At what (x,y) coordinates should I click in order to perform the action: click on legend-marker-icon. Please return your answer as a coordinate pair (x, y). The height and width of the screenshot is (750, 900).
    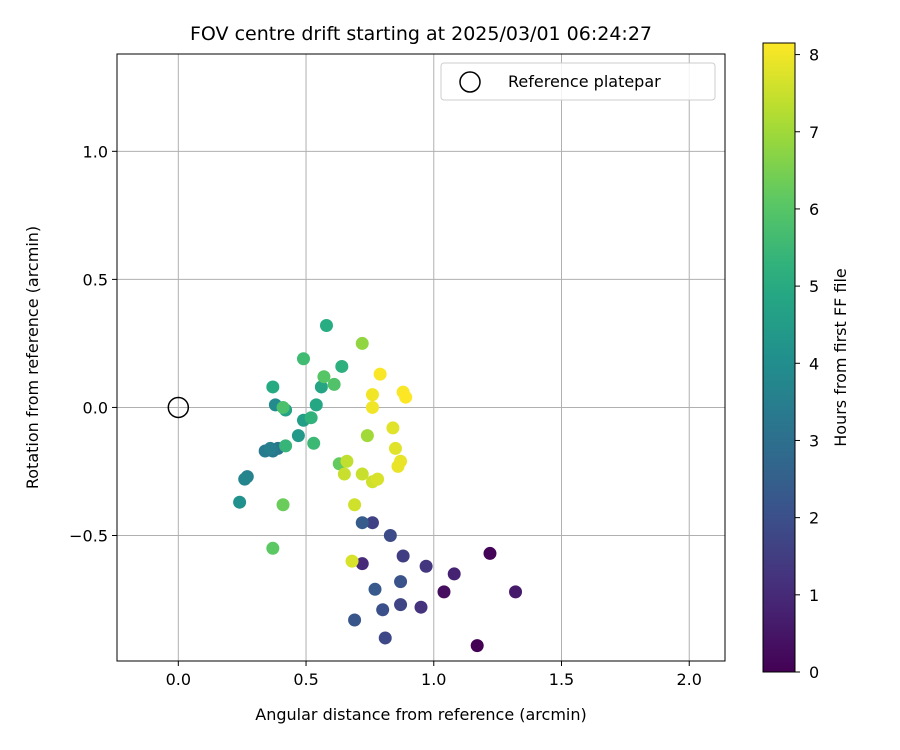
    Looking at the image, I should click on (470, 82).